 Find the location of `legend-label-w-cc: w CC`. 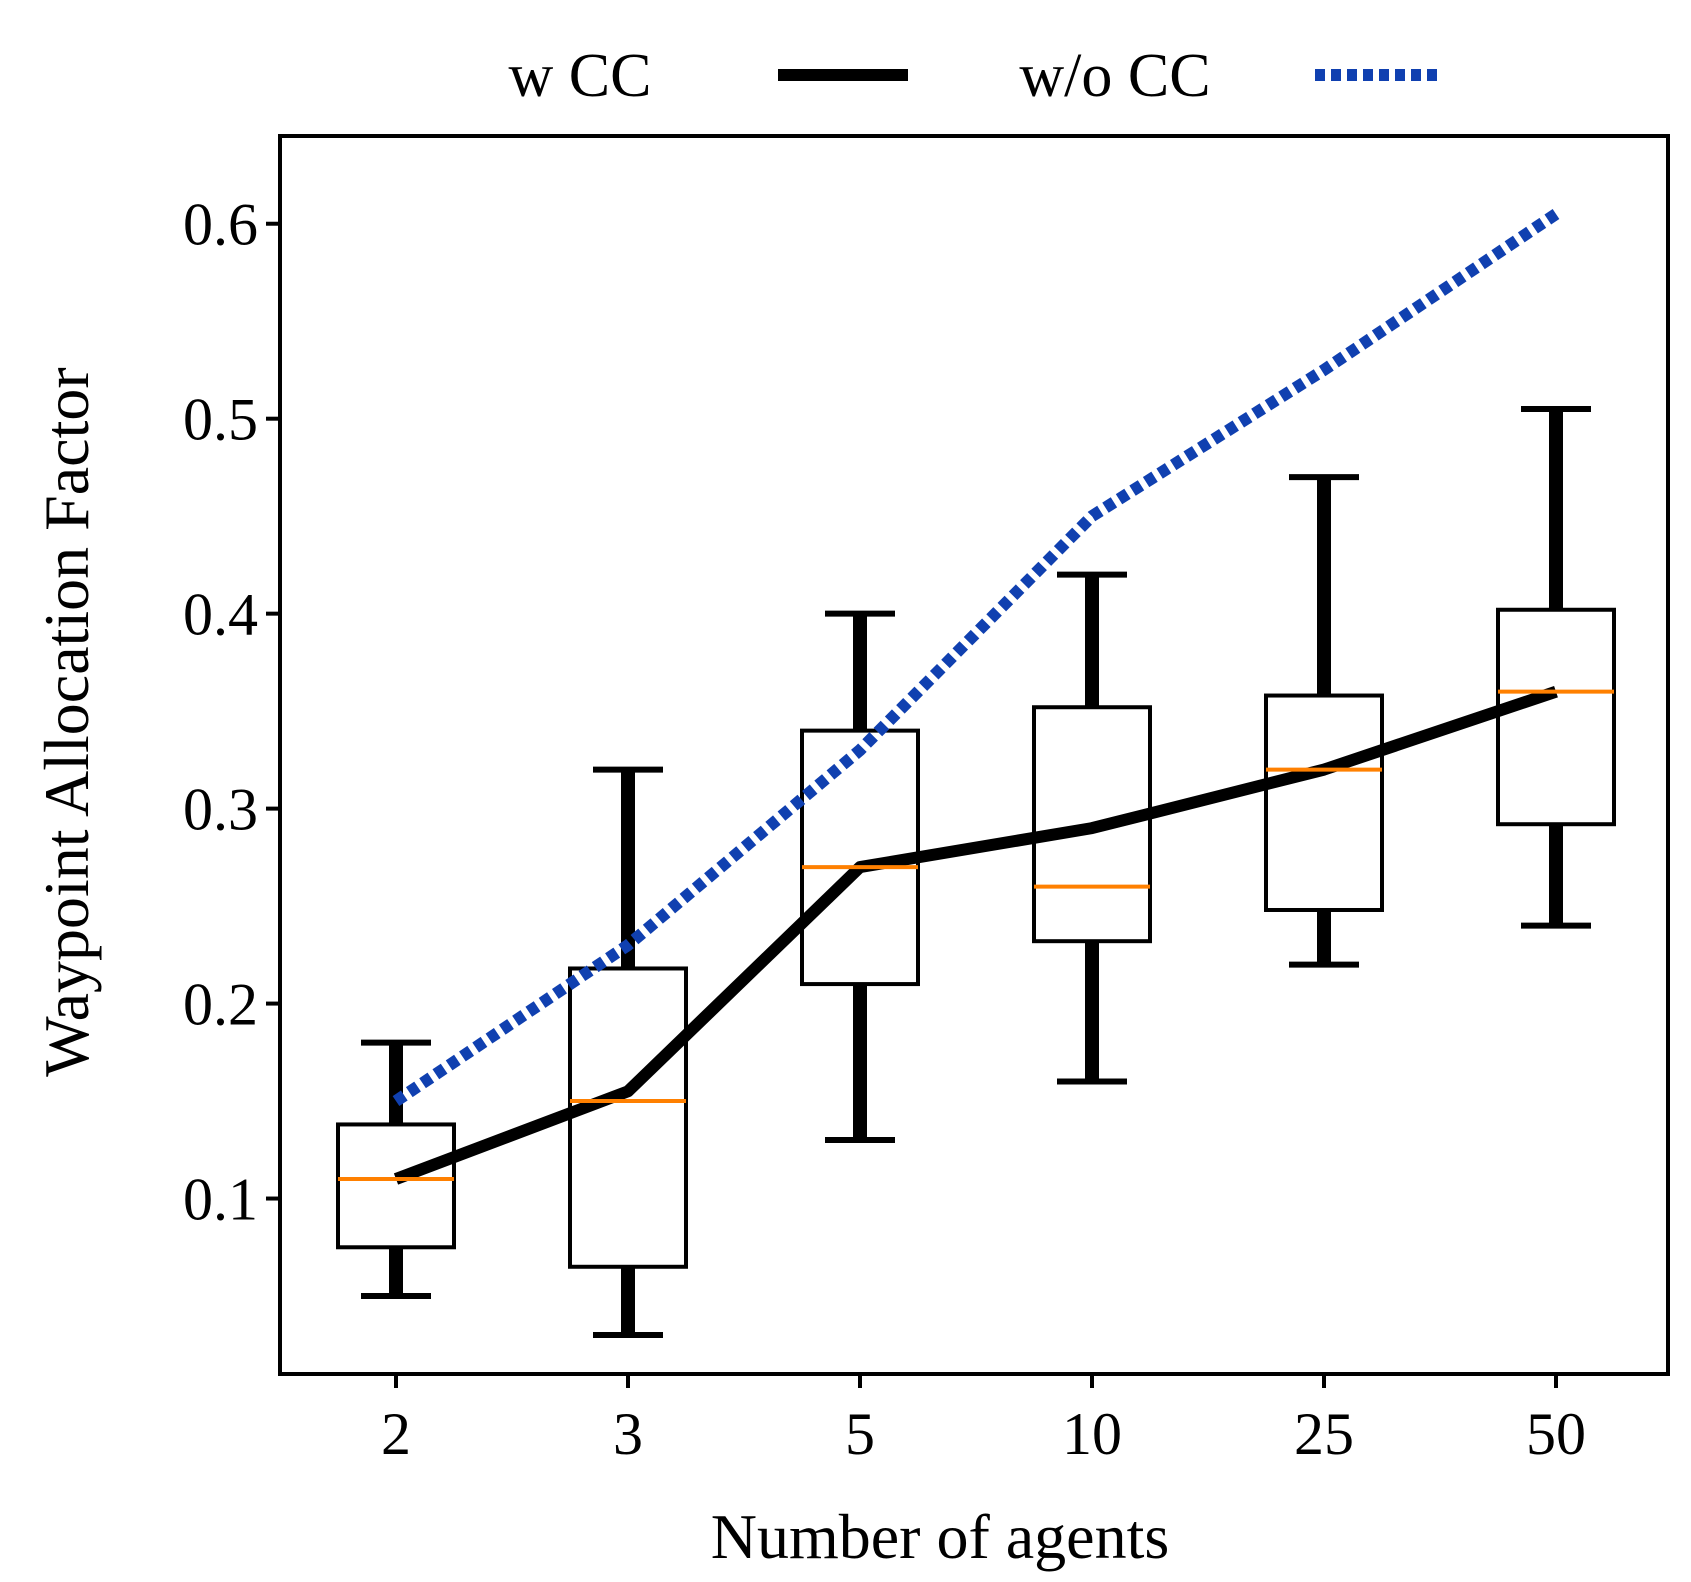

legend-label-w-cc: w CC is located at coordinates (580, 76).